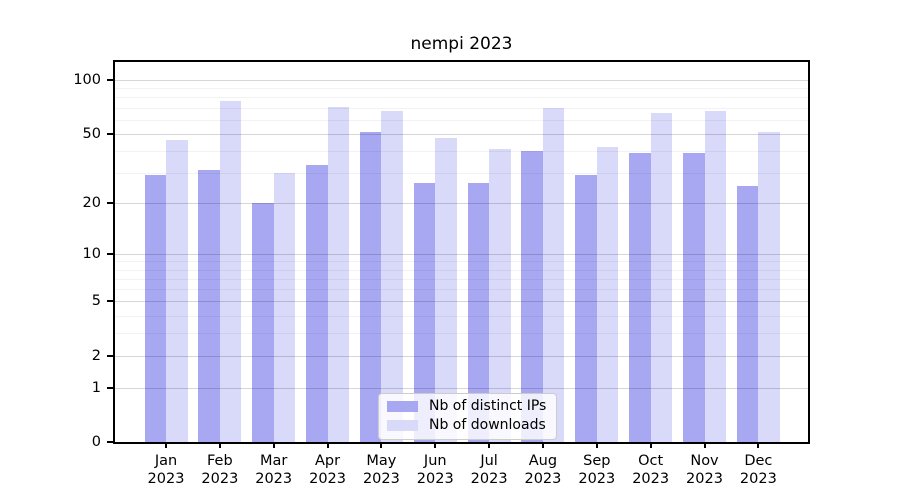  What do you see at coordinates (488, 406) in the screenshot?
I see `legend-label-distinct-ips: Nb of distinct IPs` at bounding box center [488, 406].